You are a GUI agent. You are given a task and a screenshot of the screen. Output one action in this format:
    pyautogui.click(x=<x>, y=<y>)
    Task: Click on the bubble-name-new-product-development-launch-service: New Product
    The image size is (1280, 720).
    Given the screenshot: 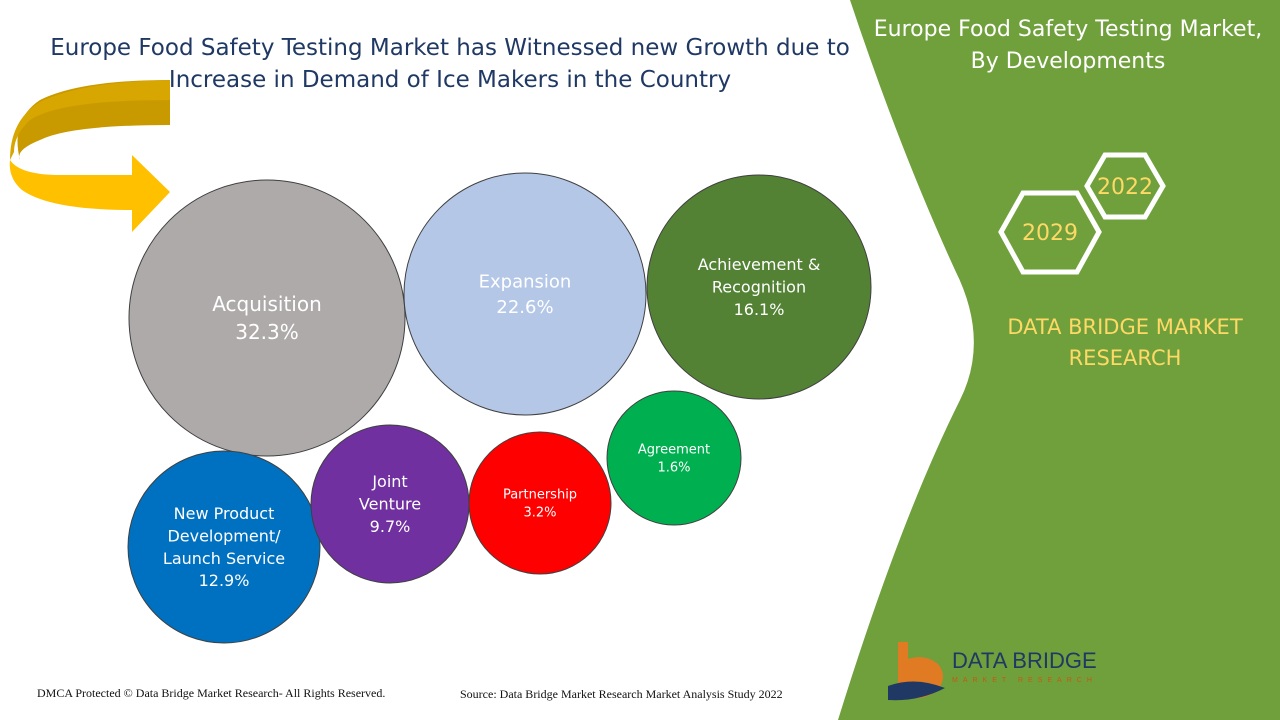 What is the action you would take?
    pyautogui.click(x=224, y=513)
    